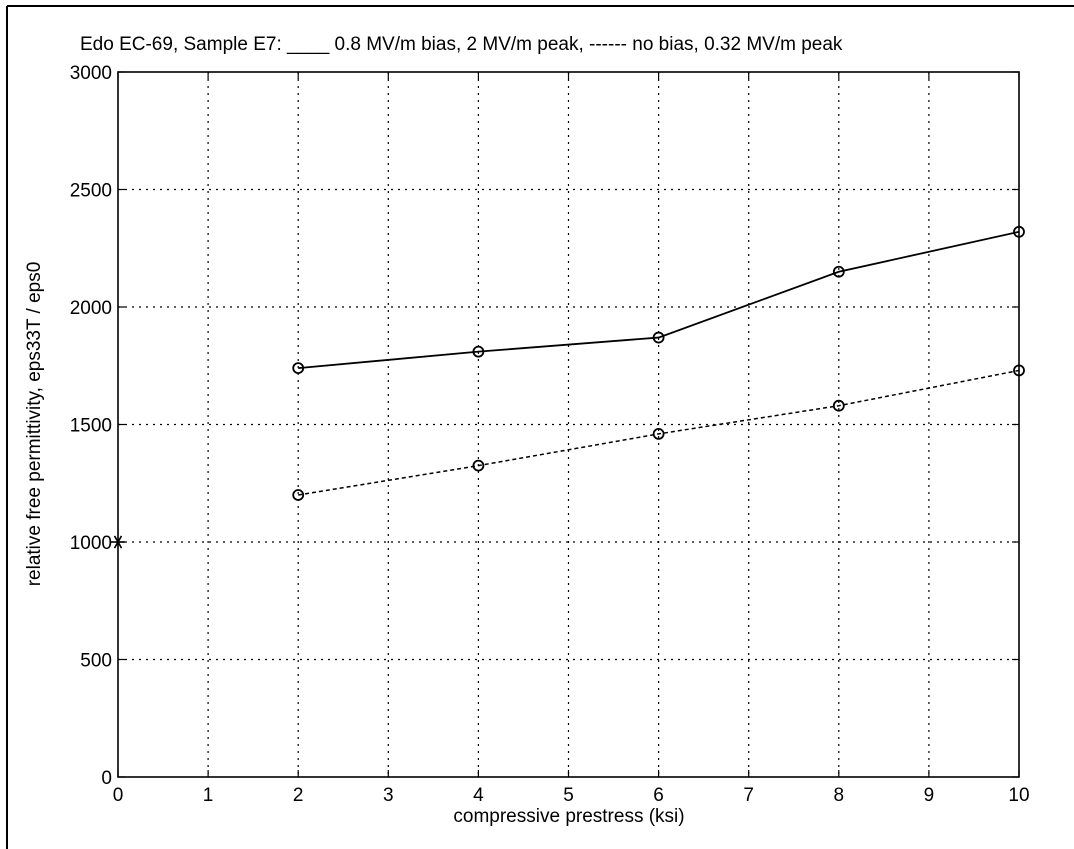 This screenshot has width=1074, height=849. I want to click on x-tick-label: 9, so click(929, 795).